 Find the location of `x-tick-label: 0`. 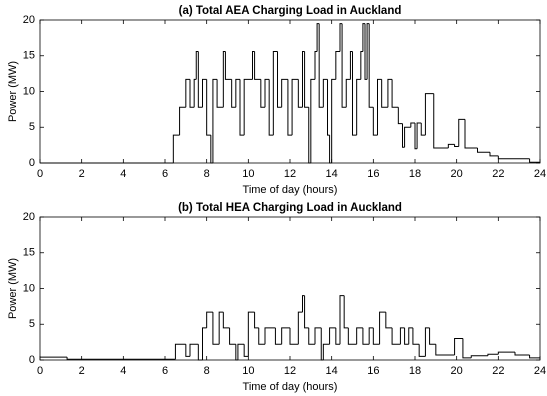

x-tick-label: 0 is located at coordinates (40, 174).